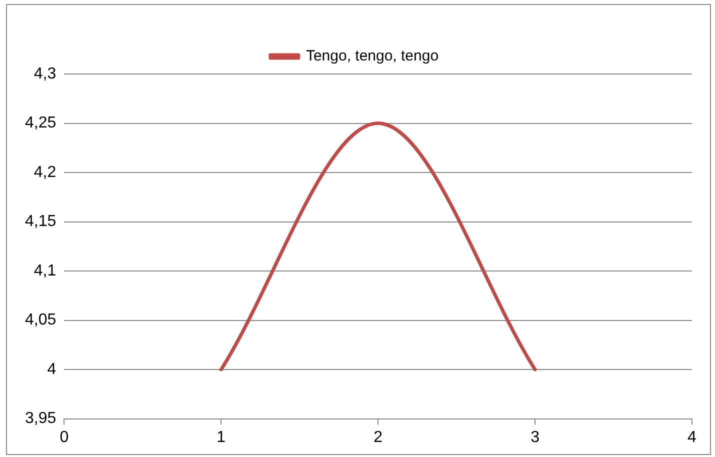  What do you see at coordinates (378, 437) in the screenshot?
I see `x-tick-label: 2` at bounding box center [378, 437].